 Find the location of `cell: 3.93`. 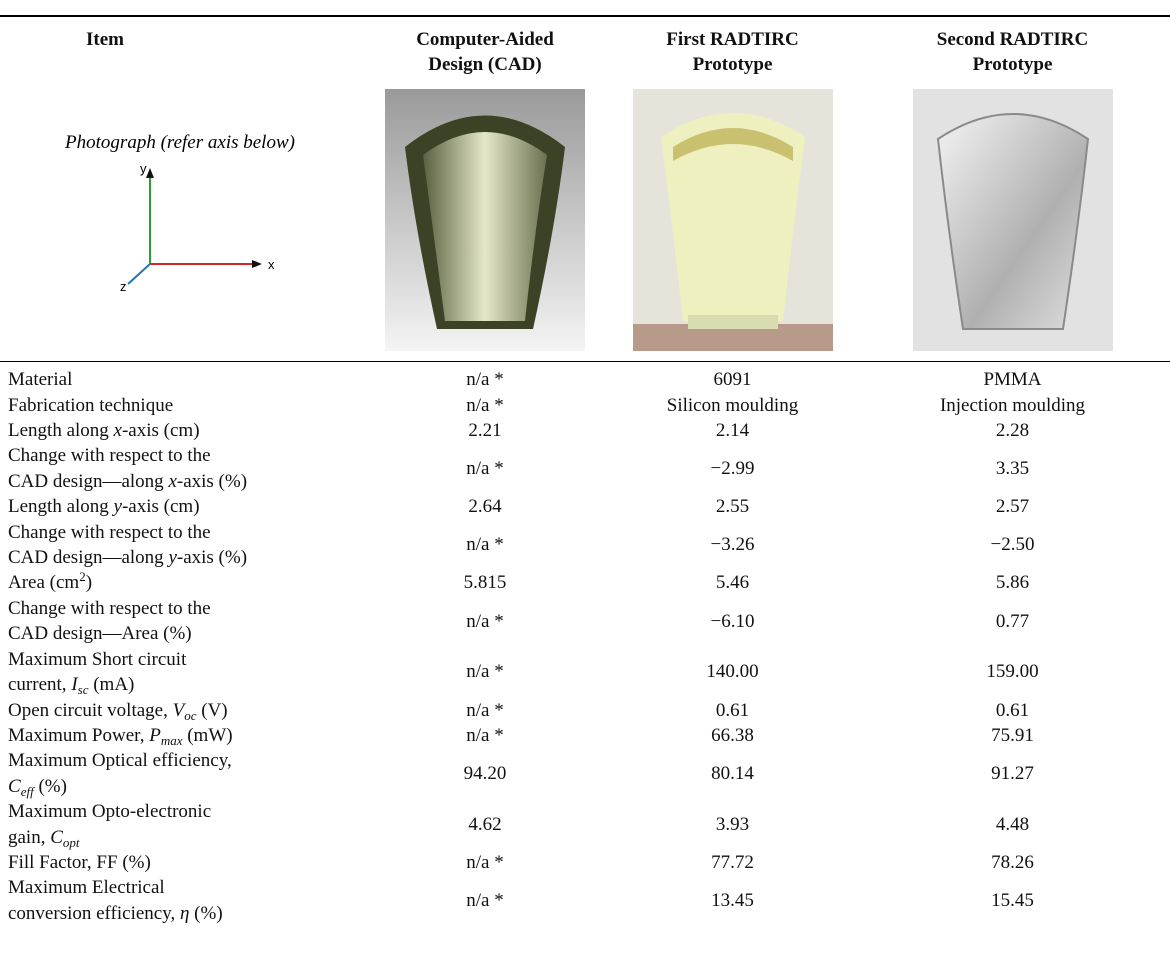

cell: 3.93 is located at coordinates (732, 824).